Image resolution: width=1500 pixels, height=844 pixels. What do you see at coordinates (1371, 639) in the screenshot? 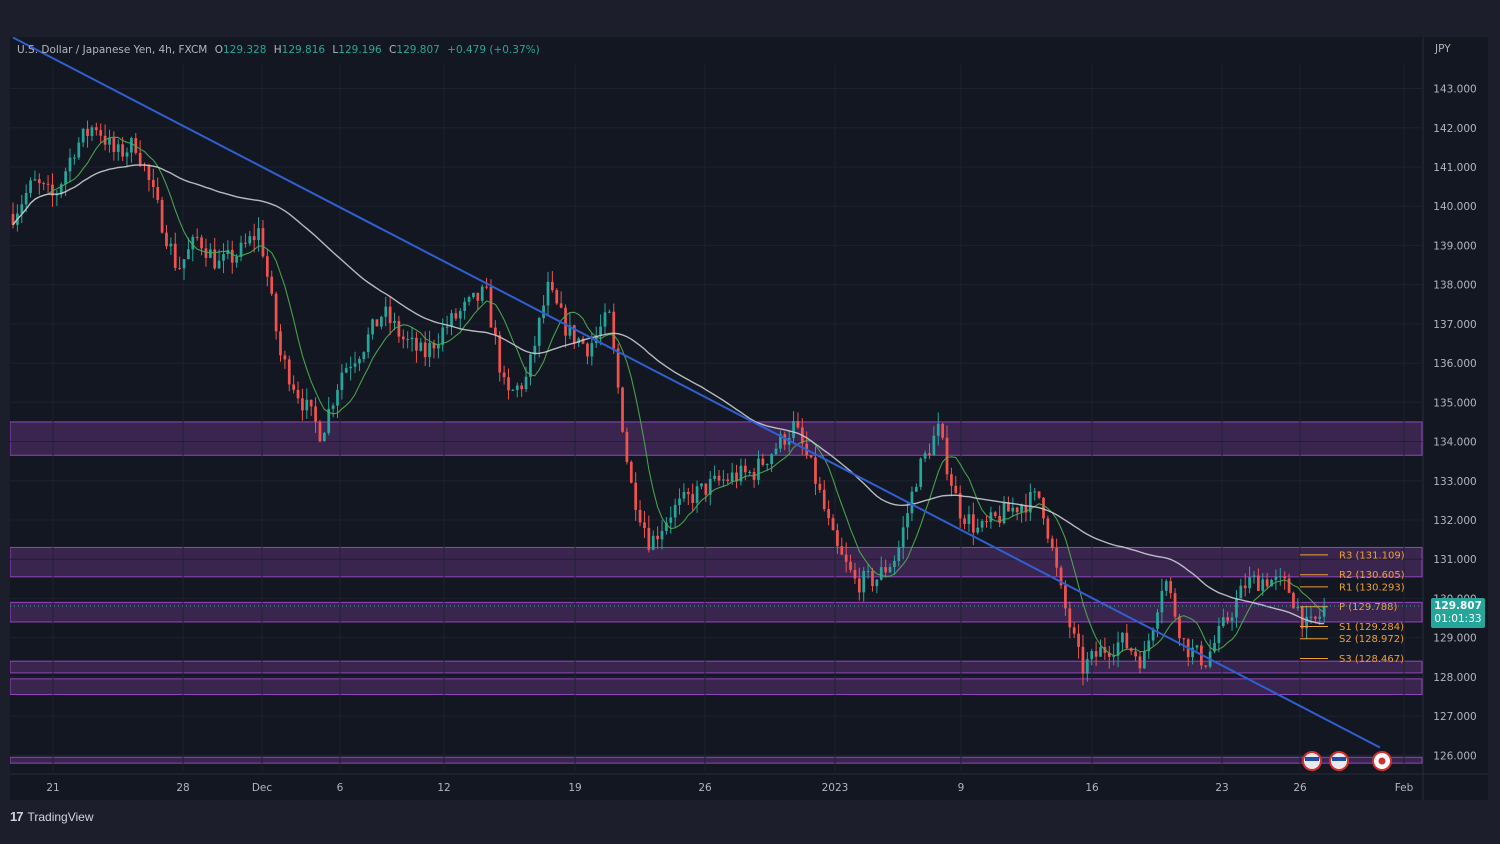
I see `pivot-label: S2 (128.972)` at bounding box center [1371, 639].